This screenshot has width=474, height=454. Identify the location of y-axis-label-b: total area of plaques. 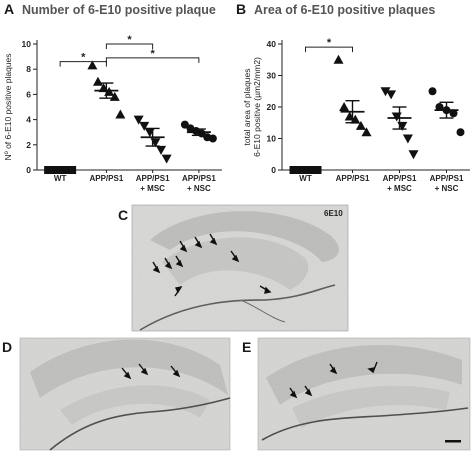
(247, 106).